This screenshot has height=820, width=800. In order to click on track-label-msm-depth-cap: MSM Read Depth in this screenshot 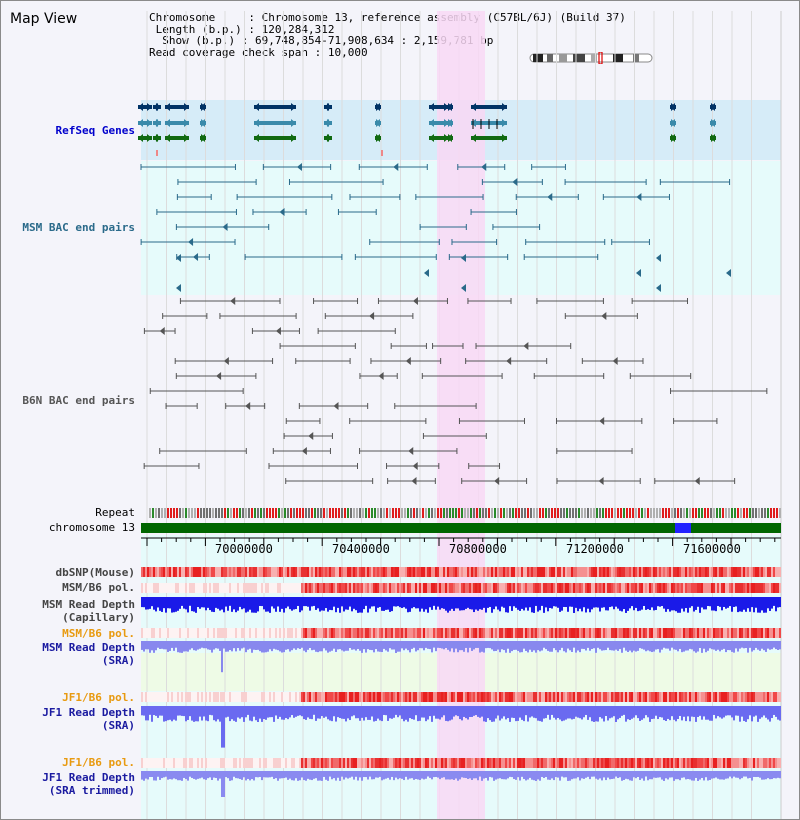, I will do `click(88, 604)`.